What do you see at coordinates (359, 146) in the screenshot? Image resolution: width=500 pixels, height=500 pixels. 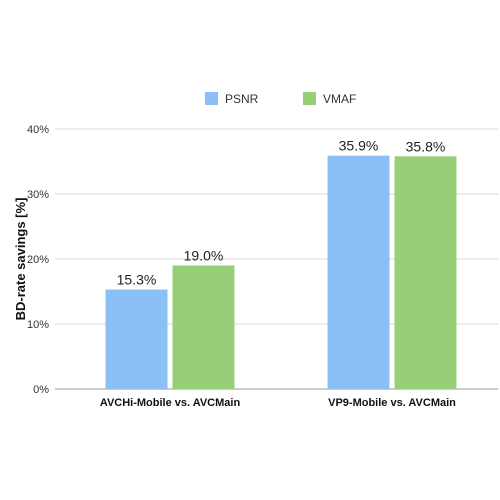 I see `data-label: 35.9%` at bounding box center [359, 146].